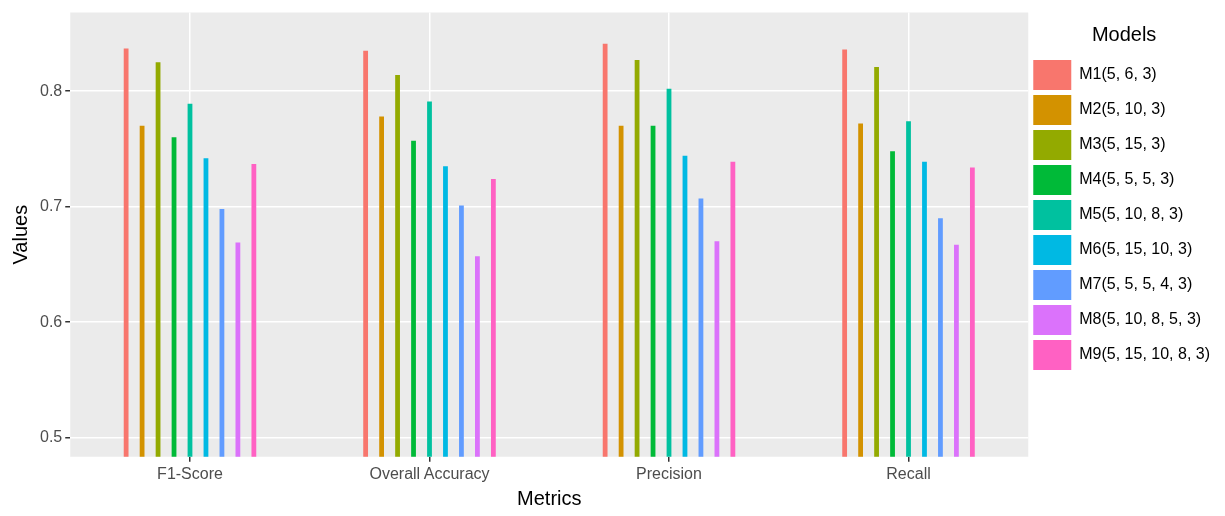 Image resolution: width=1225 pixels, height=516 pixels. What do you see at coordinates (51, 206) in the screenshot?
I see `y-tick-label: 0.7` at bounding box center [51, 206].